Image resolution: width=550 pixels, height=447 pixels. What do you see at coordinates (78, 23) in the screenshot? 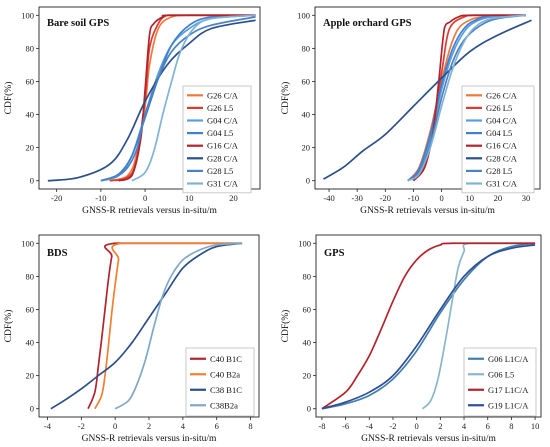
I see `chart-title: Bare soil GPS` at bounding box center [78, 23].